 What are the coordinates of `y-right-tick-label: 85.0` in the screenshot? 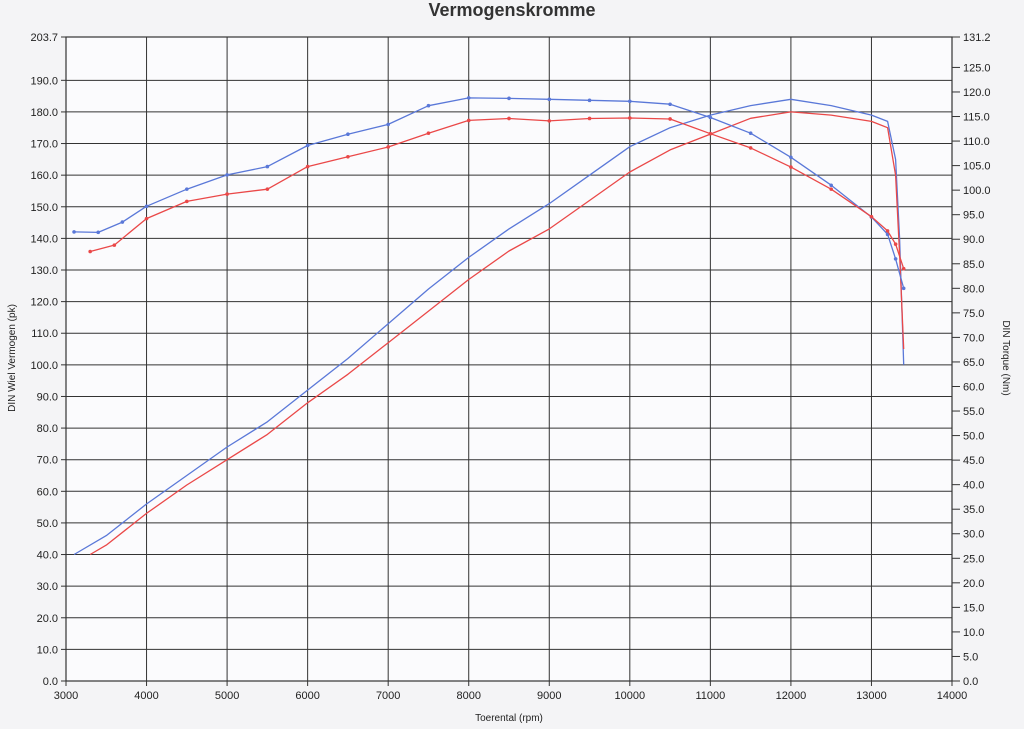 It's located at (973, 265).